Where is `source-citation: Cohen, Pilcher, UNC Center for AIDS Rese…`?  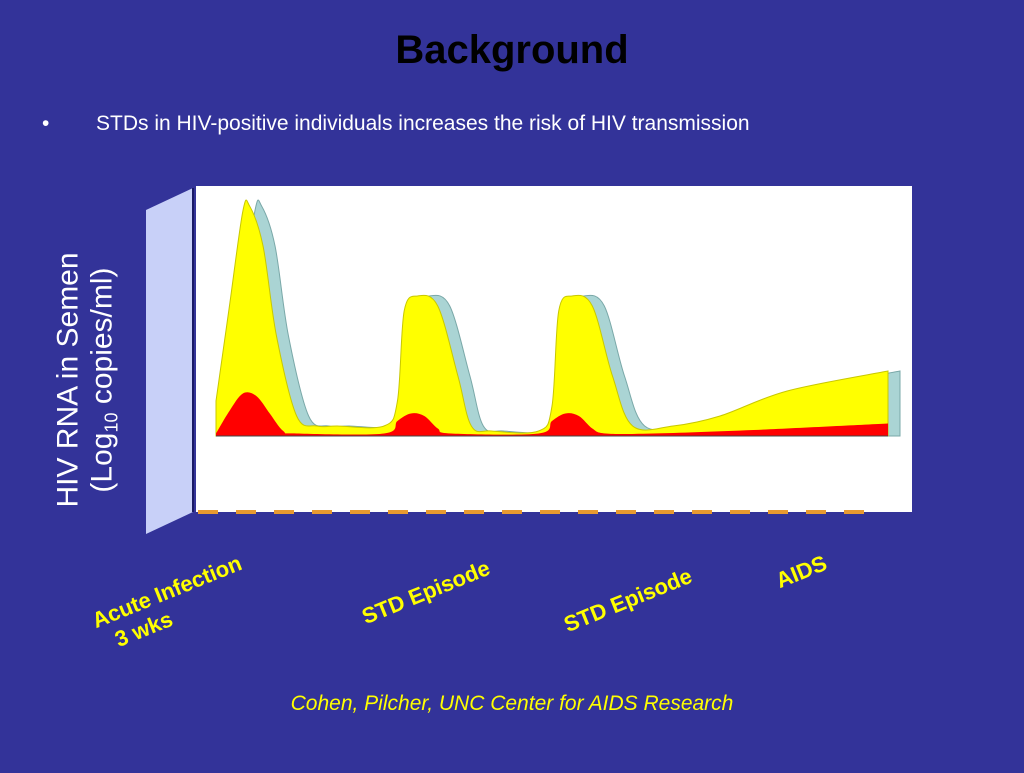
source-citation: Cohen, Pilcher, UNC Center for AIDS Rese… is located at coordinates (512, 703).